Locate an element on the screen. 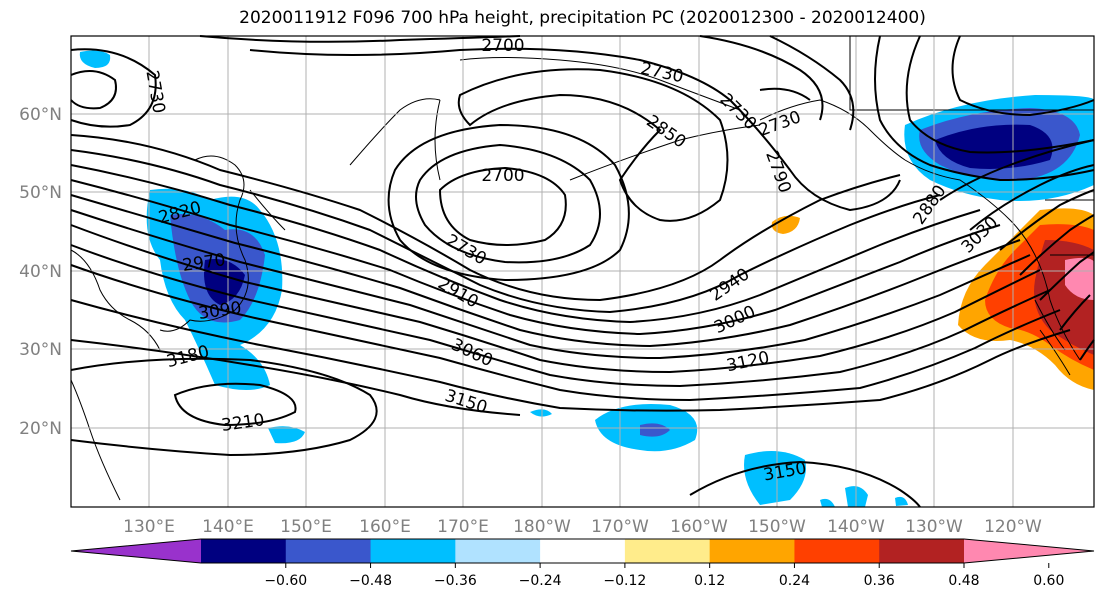 The height and width of the screenshot is (601, 1105). colorbar-extend-low is located at coordinates (136, 551).